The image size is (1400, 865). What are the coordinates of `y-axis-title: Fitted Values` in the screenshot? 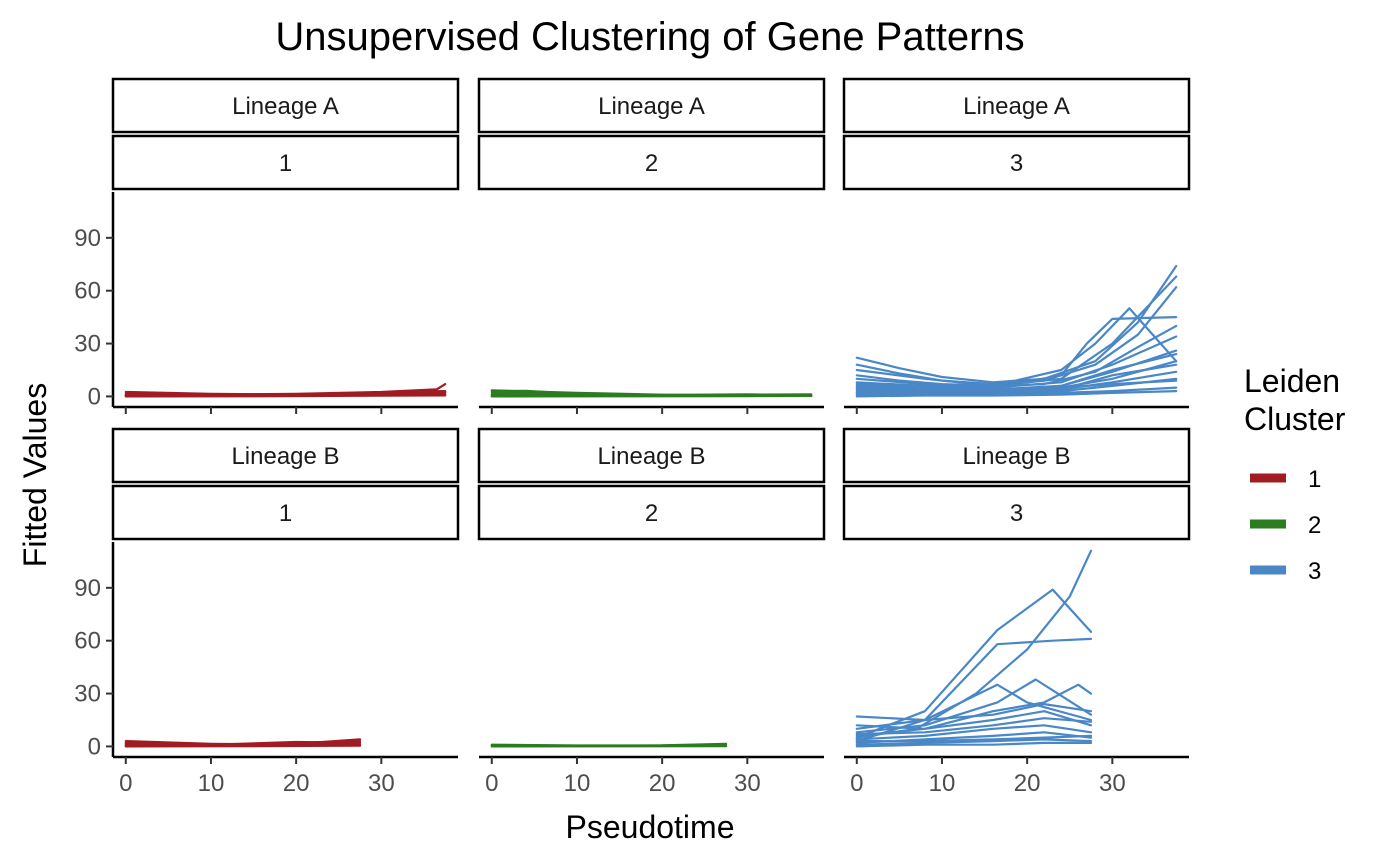 It's located at (35, 475).